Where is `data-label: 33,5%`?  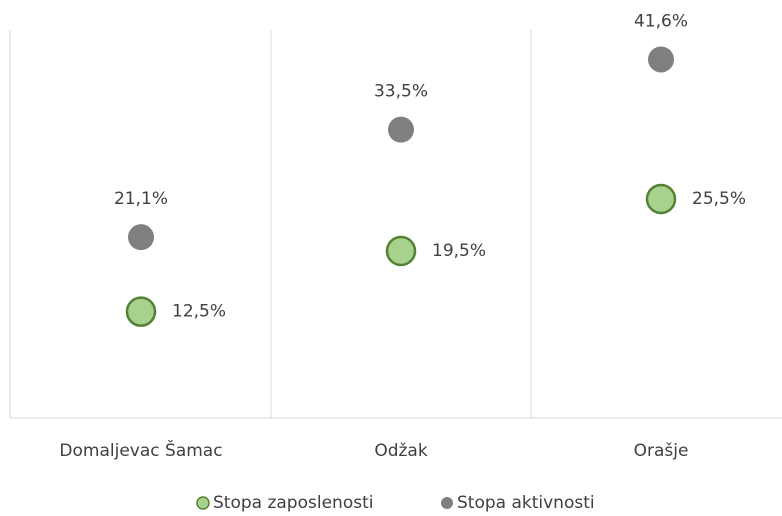 data-label: 33,5% is located at coordinates (401, 92).